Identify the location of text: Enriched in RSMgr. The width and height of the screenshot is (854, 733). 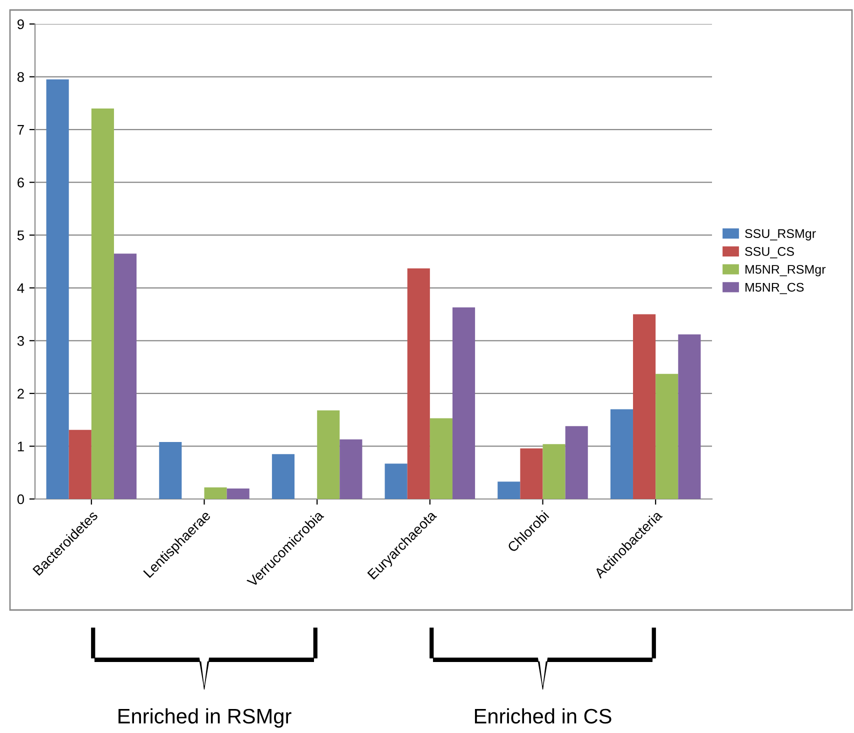
(205, 718).